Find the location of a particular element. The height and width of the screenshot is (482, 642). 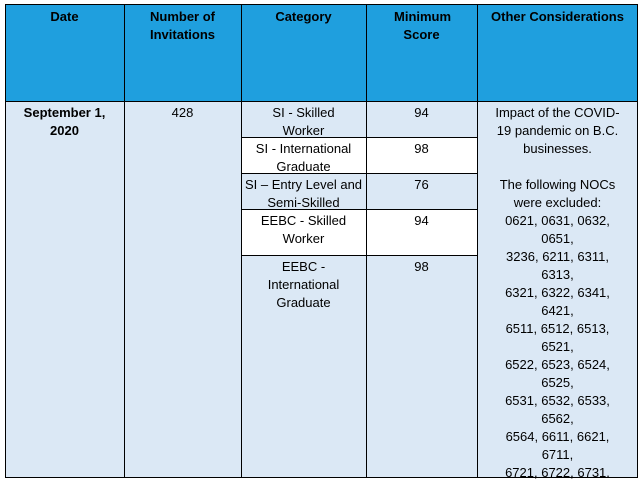

category-cell: SI - Skilled Worker is located at coordinates (303, 120).